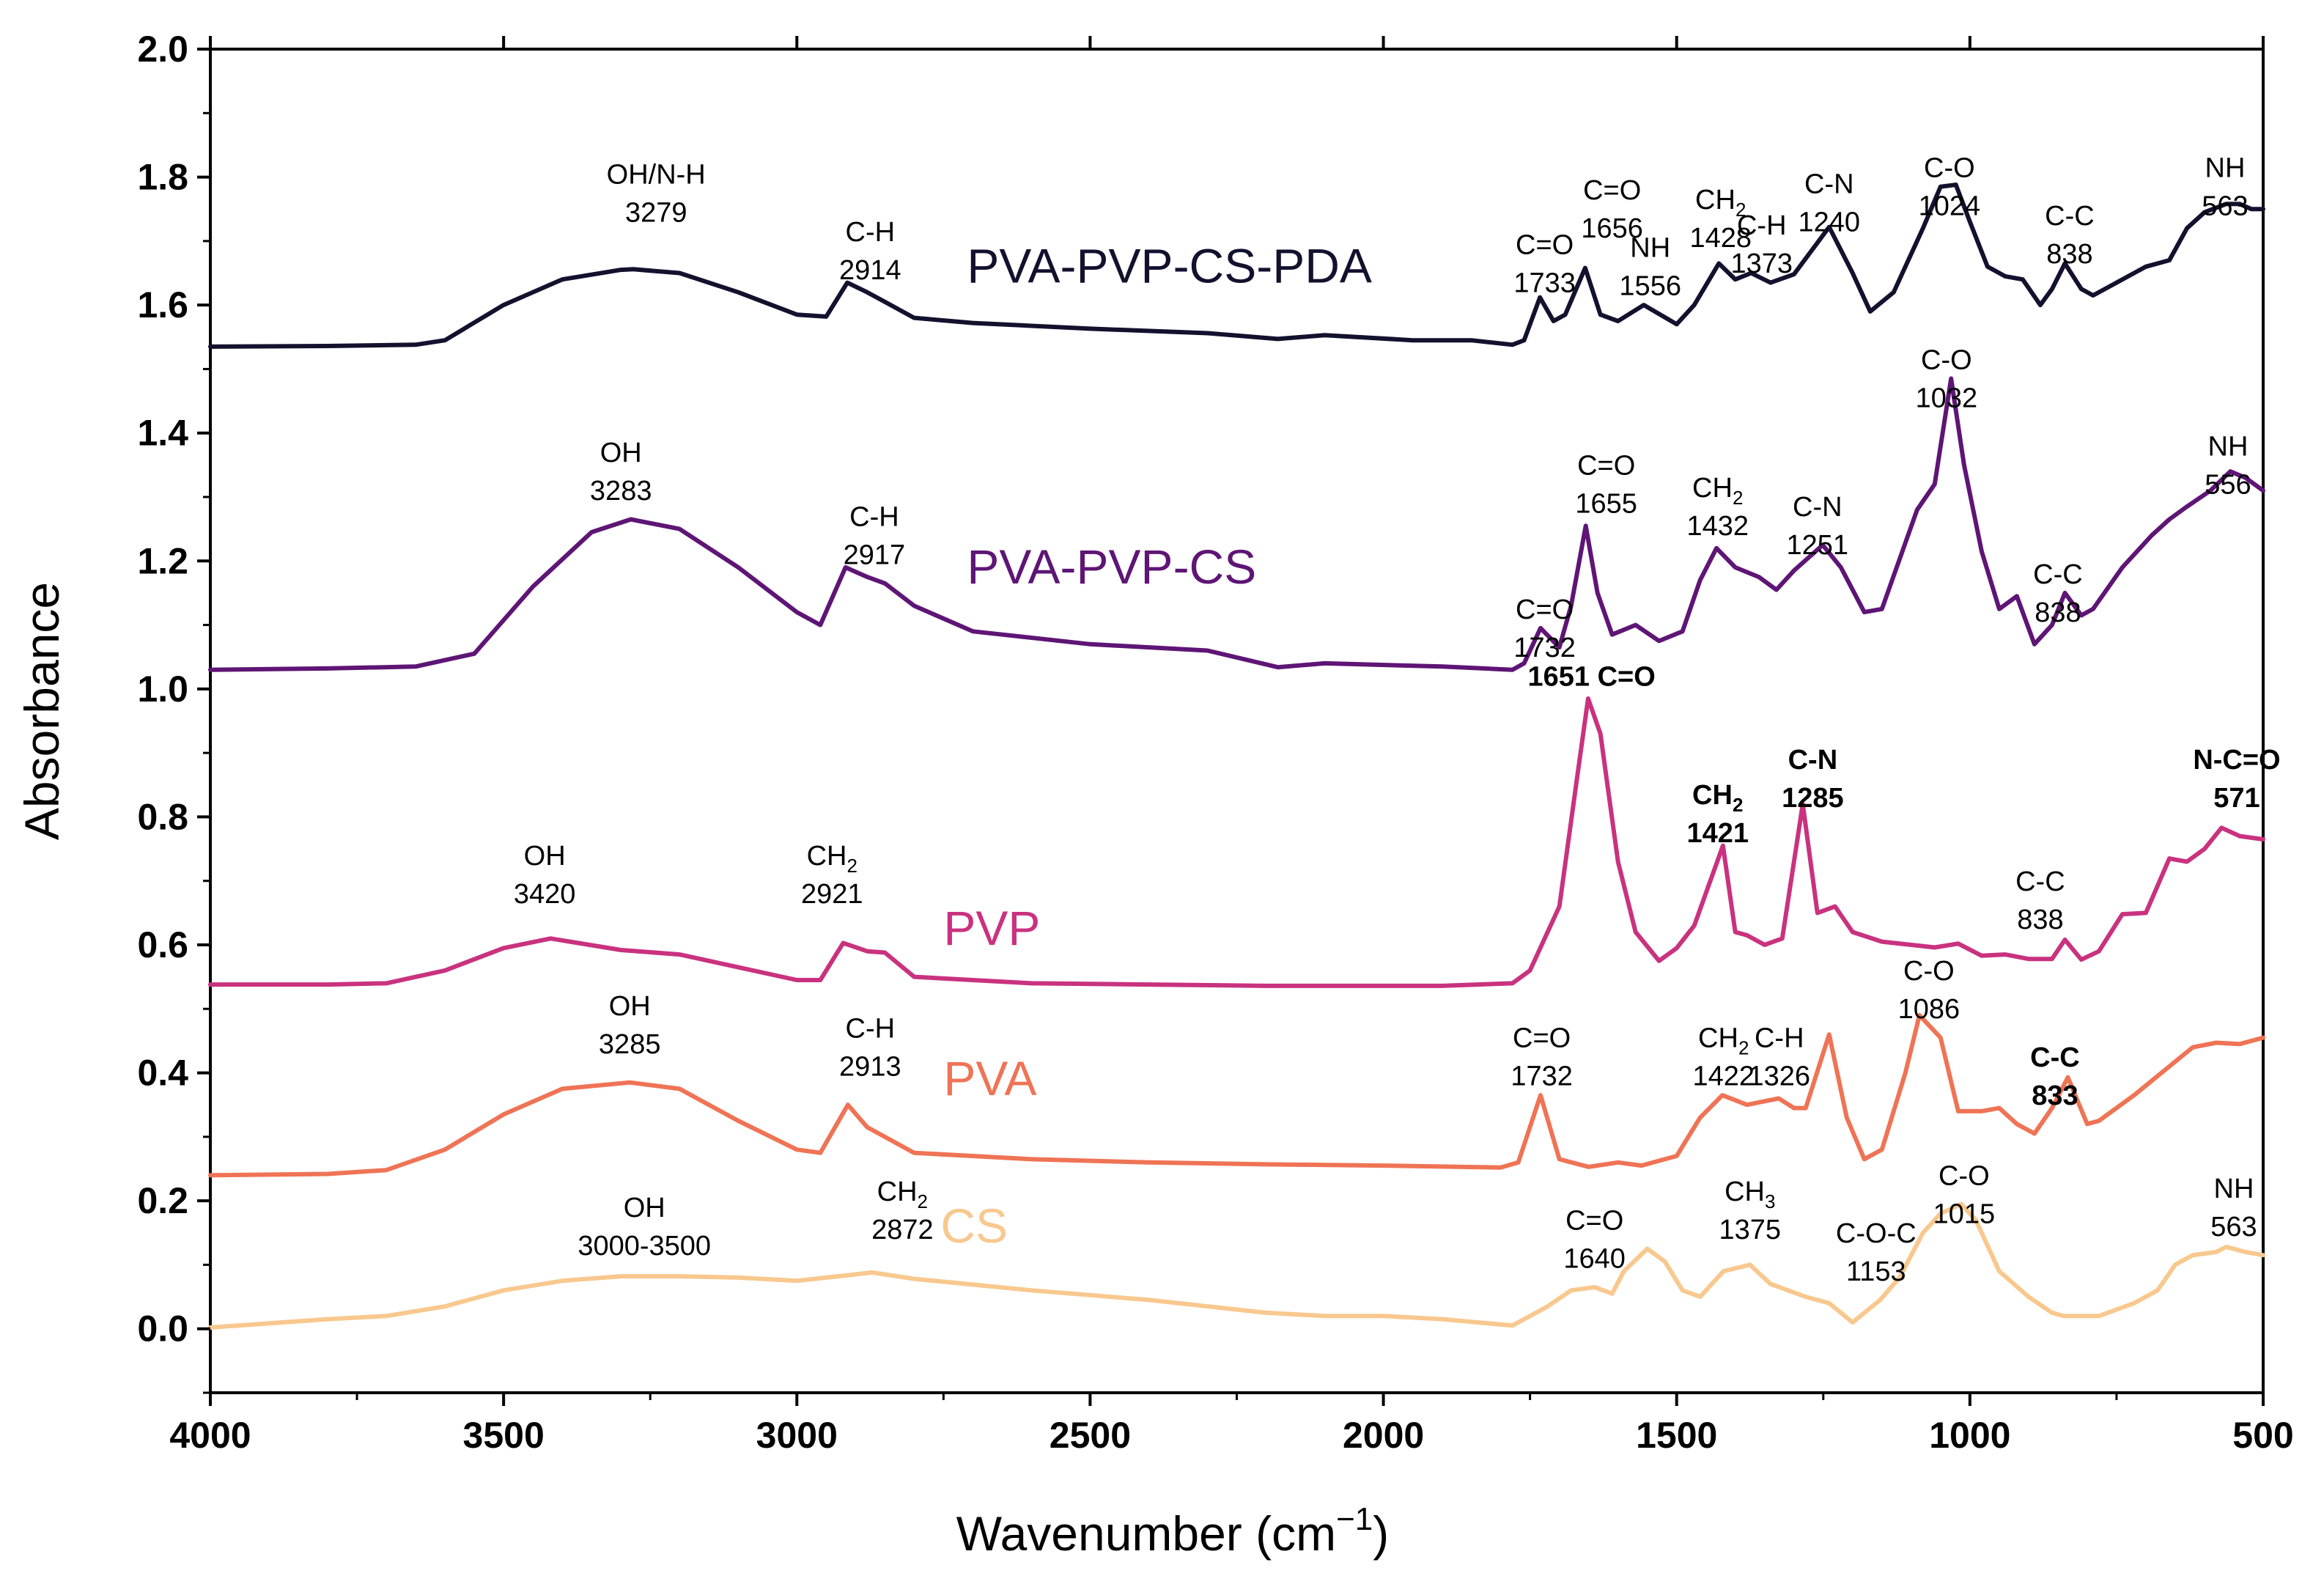 The image size is (2324, 1587). What do you see at coordinates (1236, 266) in the screenshot?
I see `series-line-pva-pvp-cs-pda` at bounding box center [1236, 266].